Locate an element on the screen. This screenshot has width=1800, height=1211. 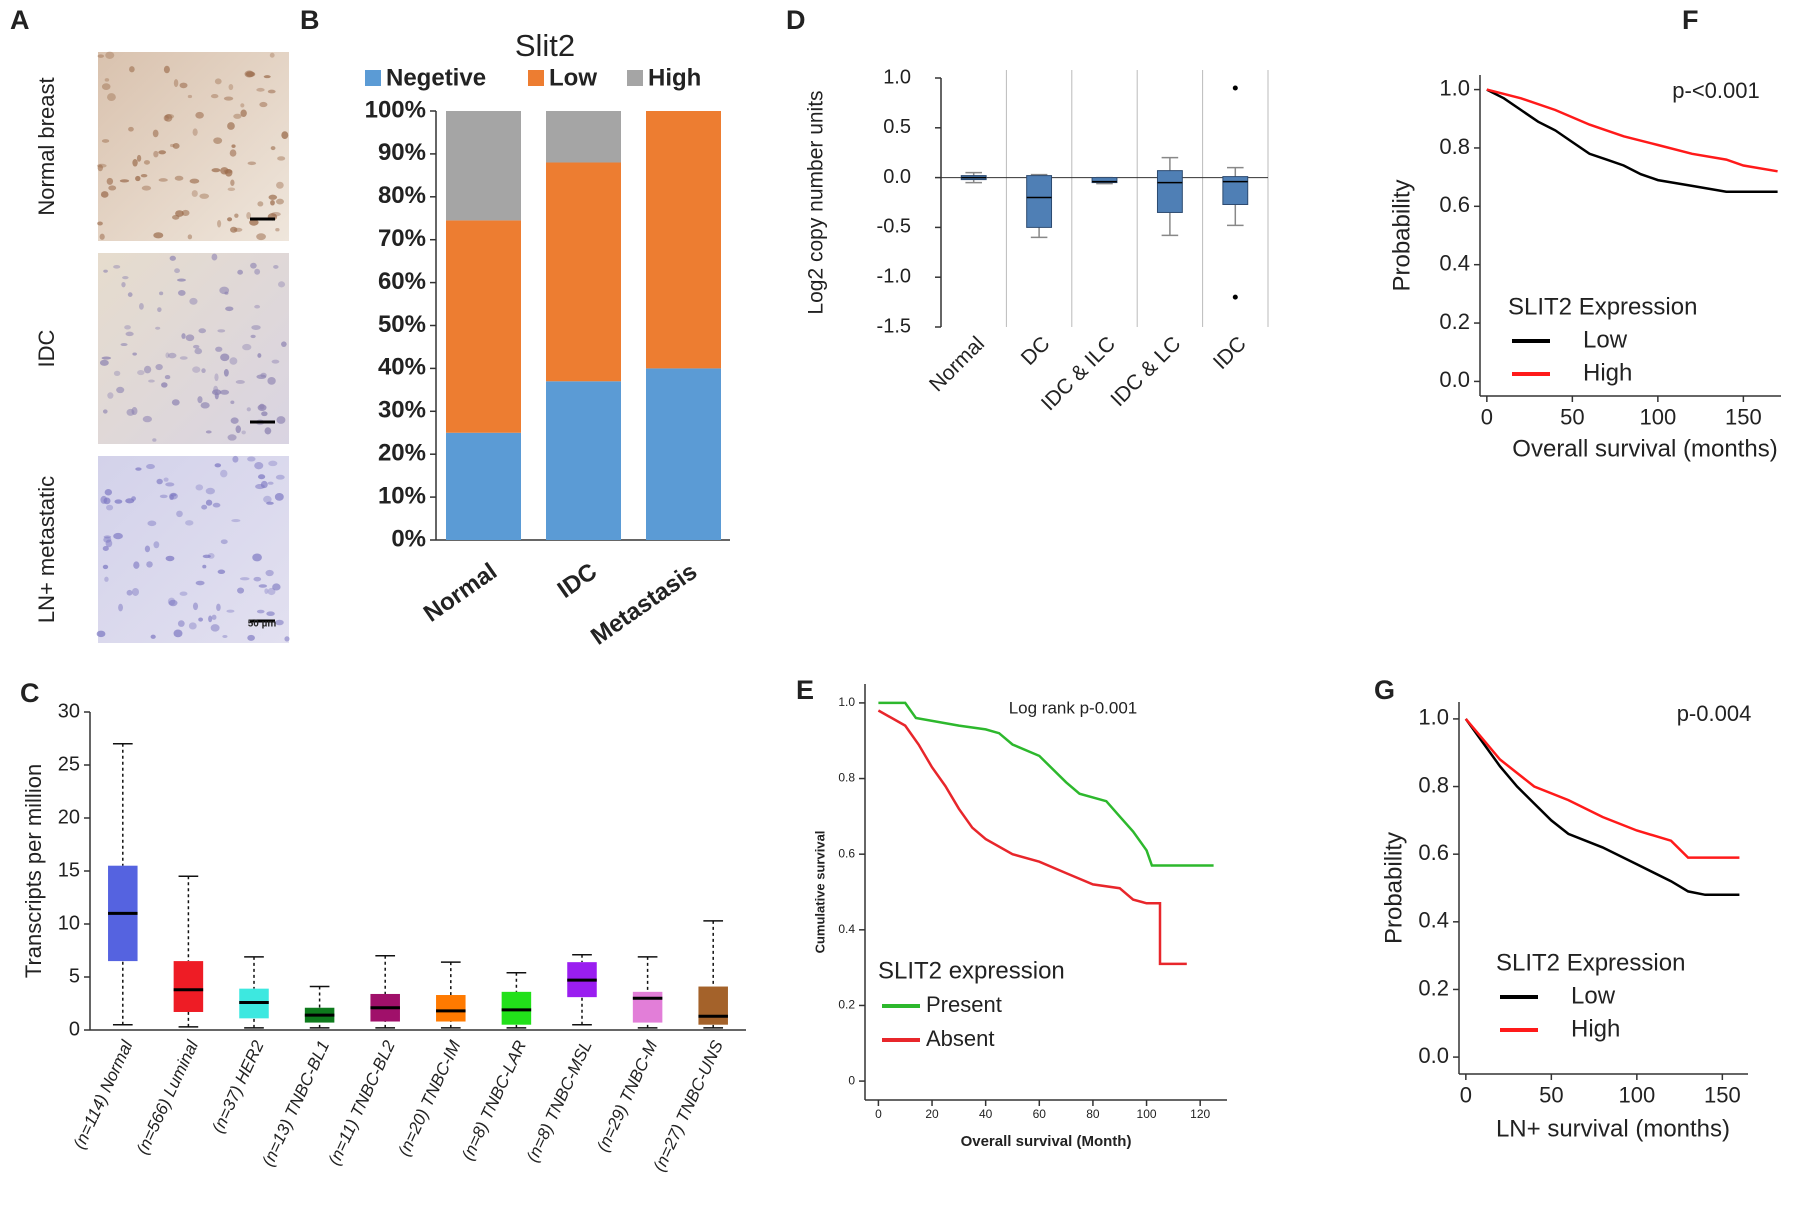
x-tick-label: 50 is located at coordinates (1551, 1094).